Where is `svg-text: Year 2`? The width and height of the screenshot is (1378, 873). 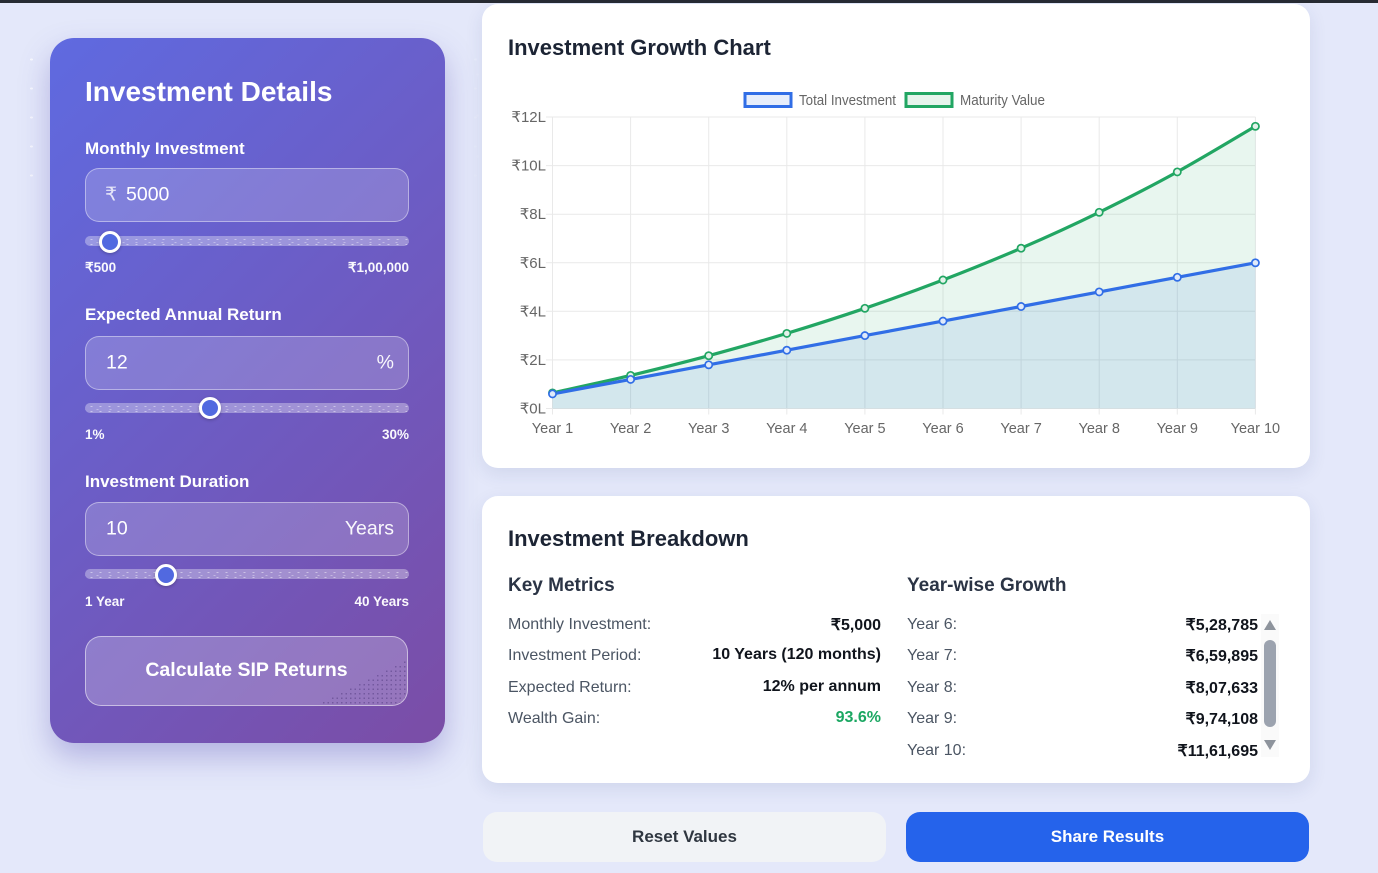 svg-text: Year 2 is located at coordinates (630, 429).